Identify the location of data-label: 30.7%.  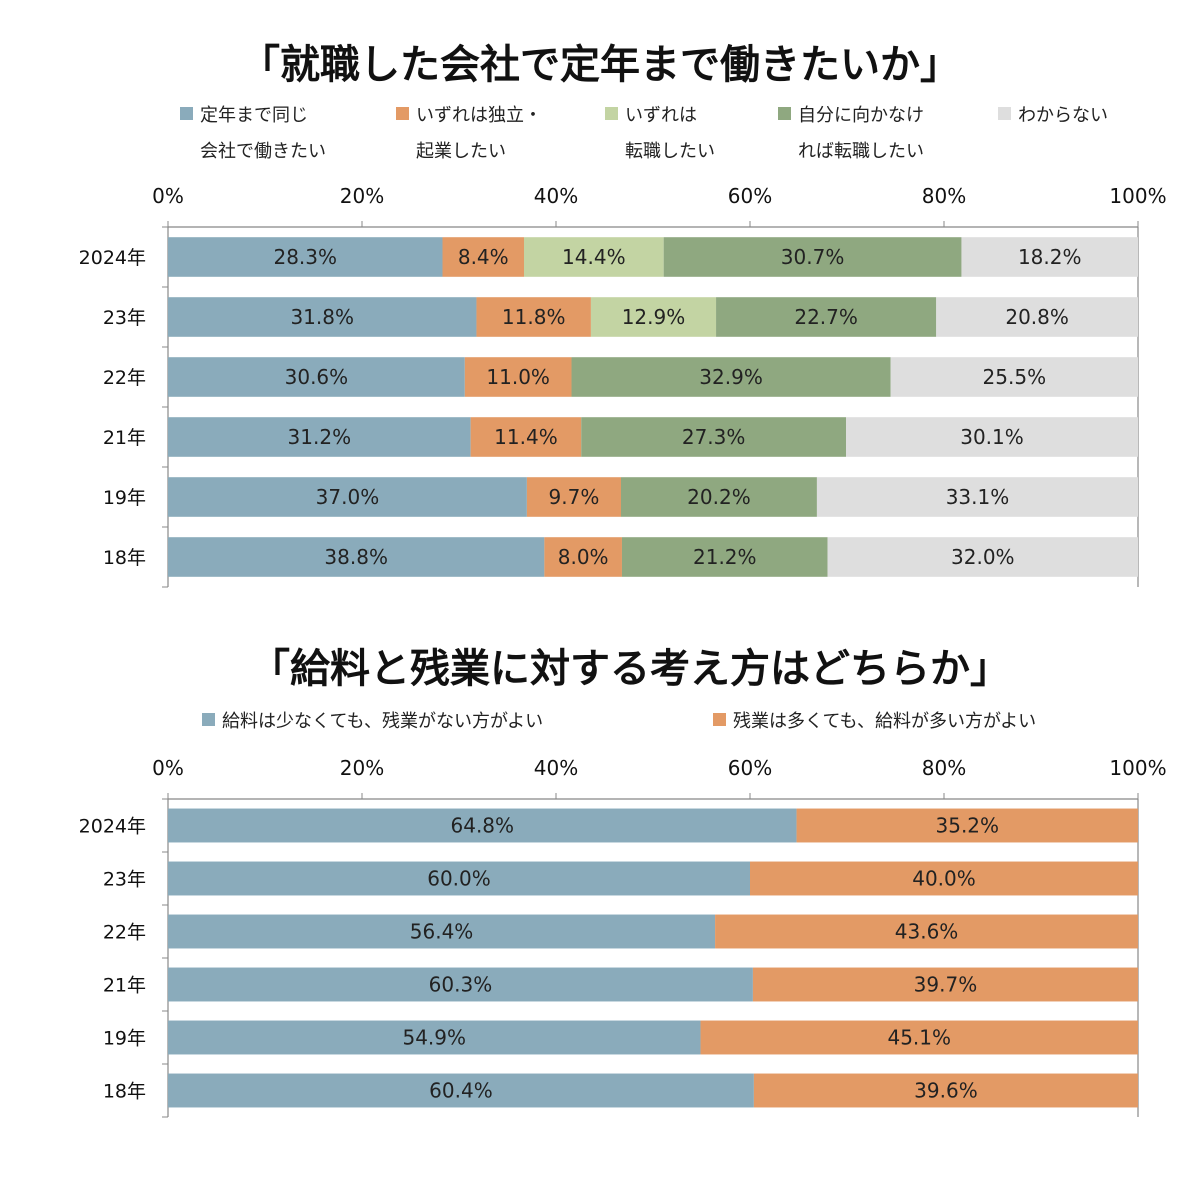
(813, 257).